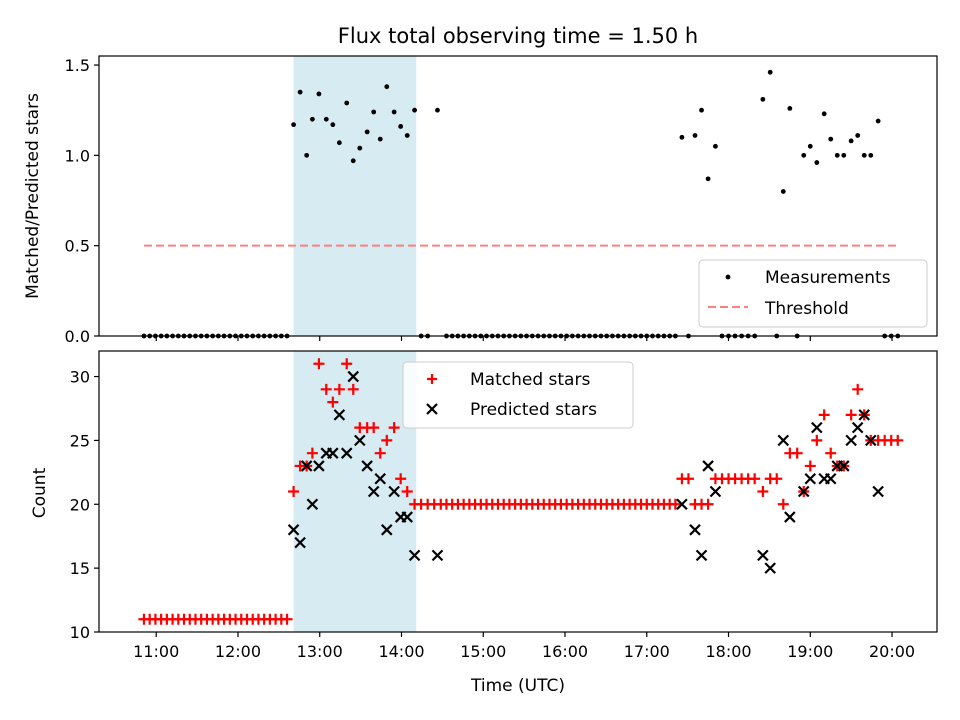 Image resolution: width=960 pixels, height=720 pixels. Describe the element at coordinates (238, 651) in the screenshot. I see `x-tick-label: 12:00` at that location.